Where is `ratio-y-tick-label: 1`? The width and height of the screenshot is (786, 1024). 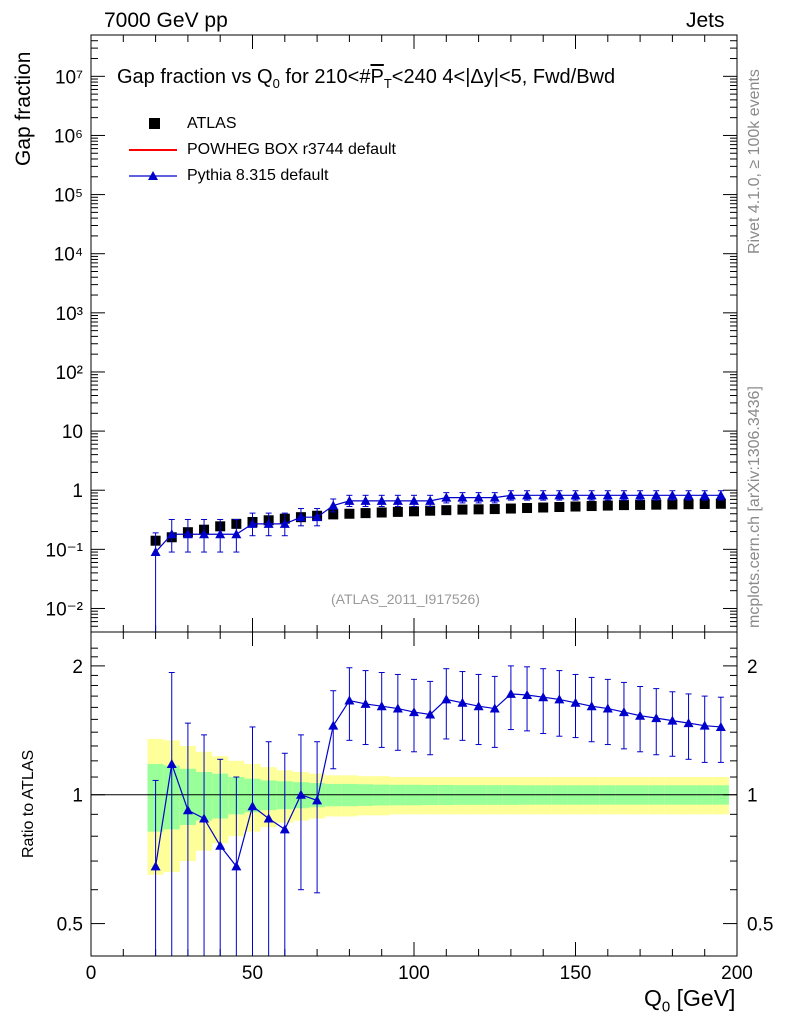 ratio-y-tick-label: 1 is located at coordinates (77, 796).